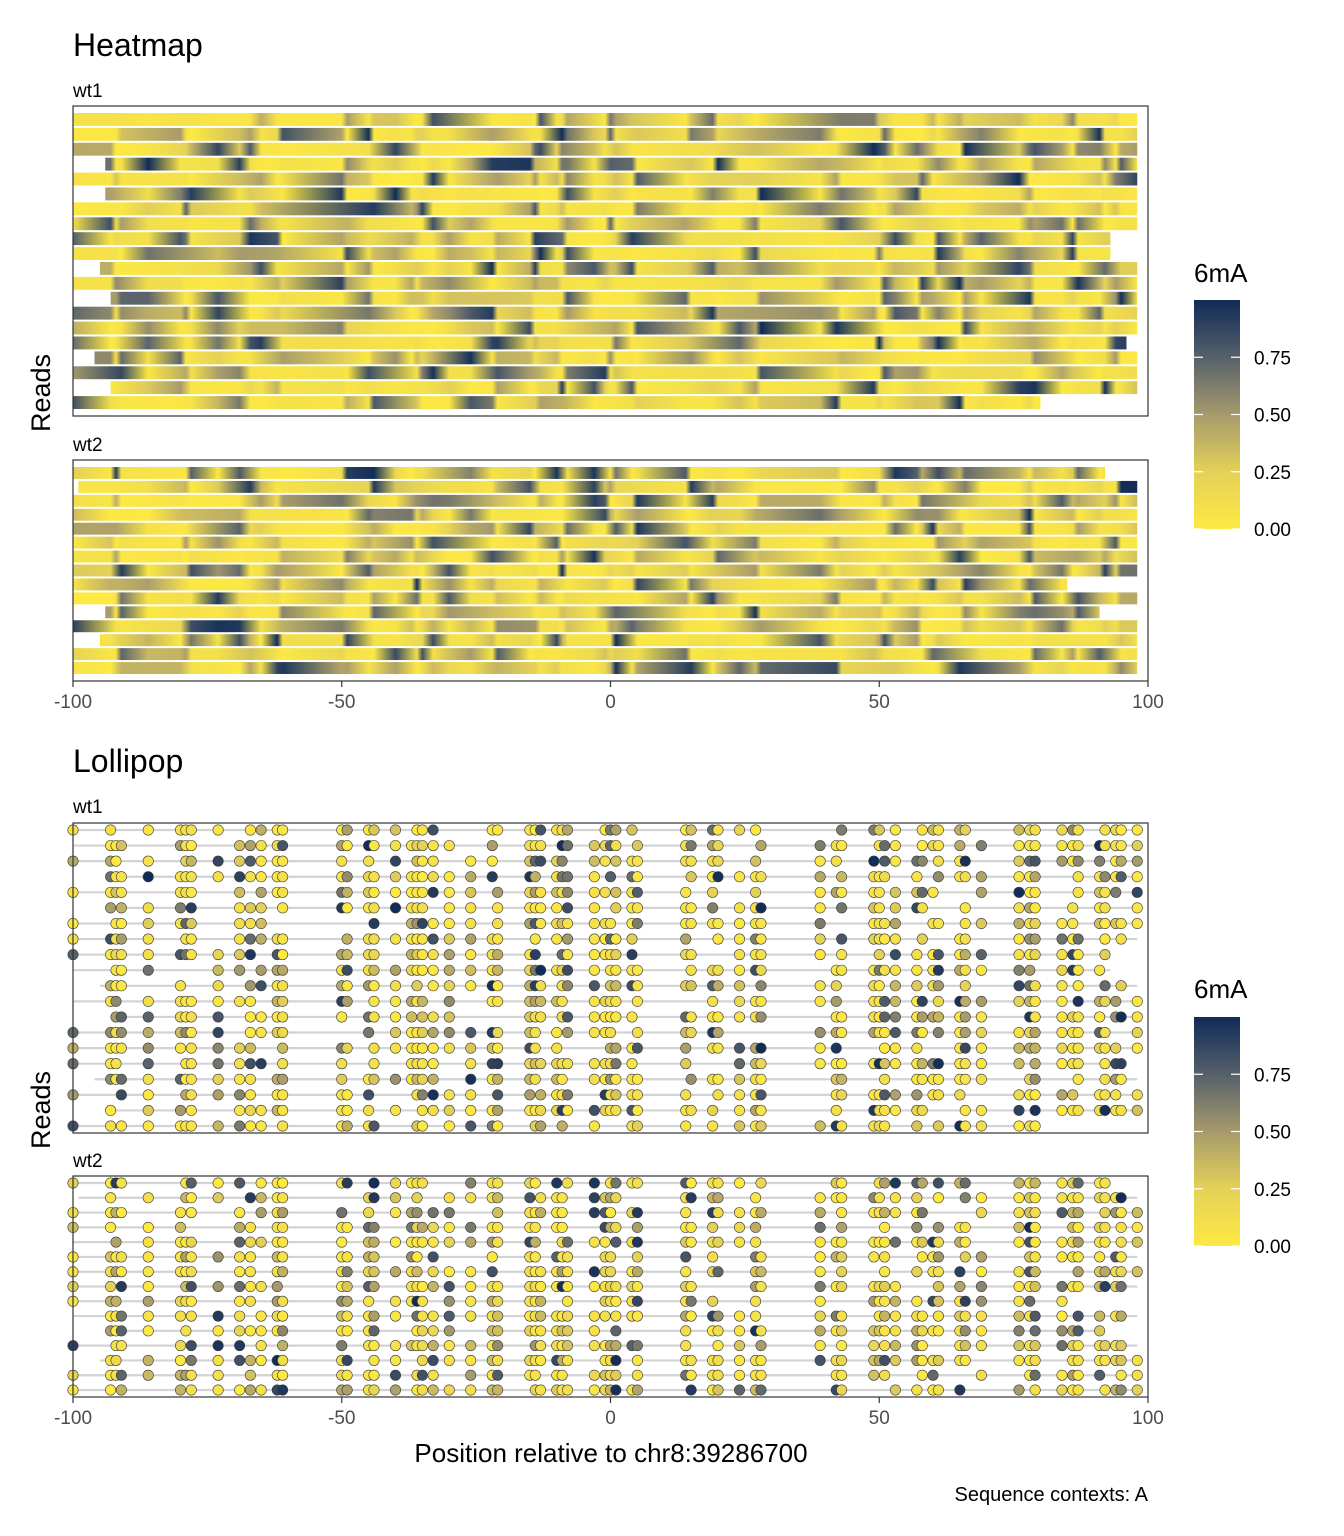  I want to click on x-tick-label: 0, so click(610, 1418).